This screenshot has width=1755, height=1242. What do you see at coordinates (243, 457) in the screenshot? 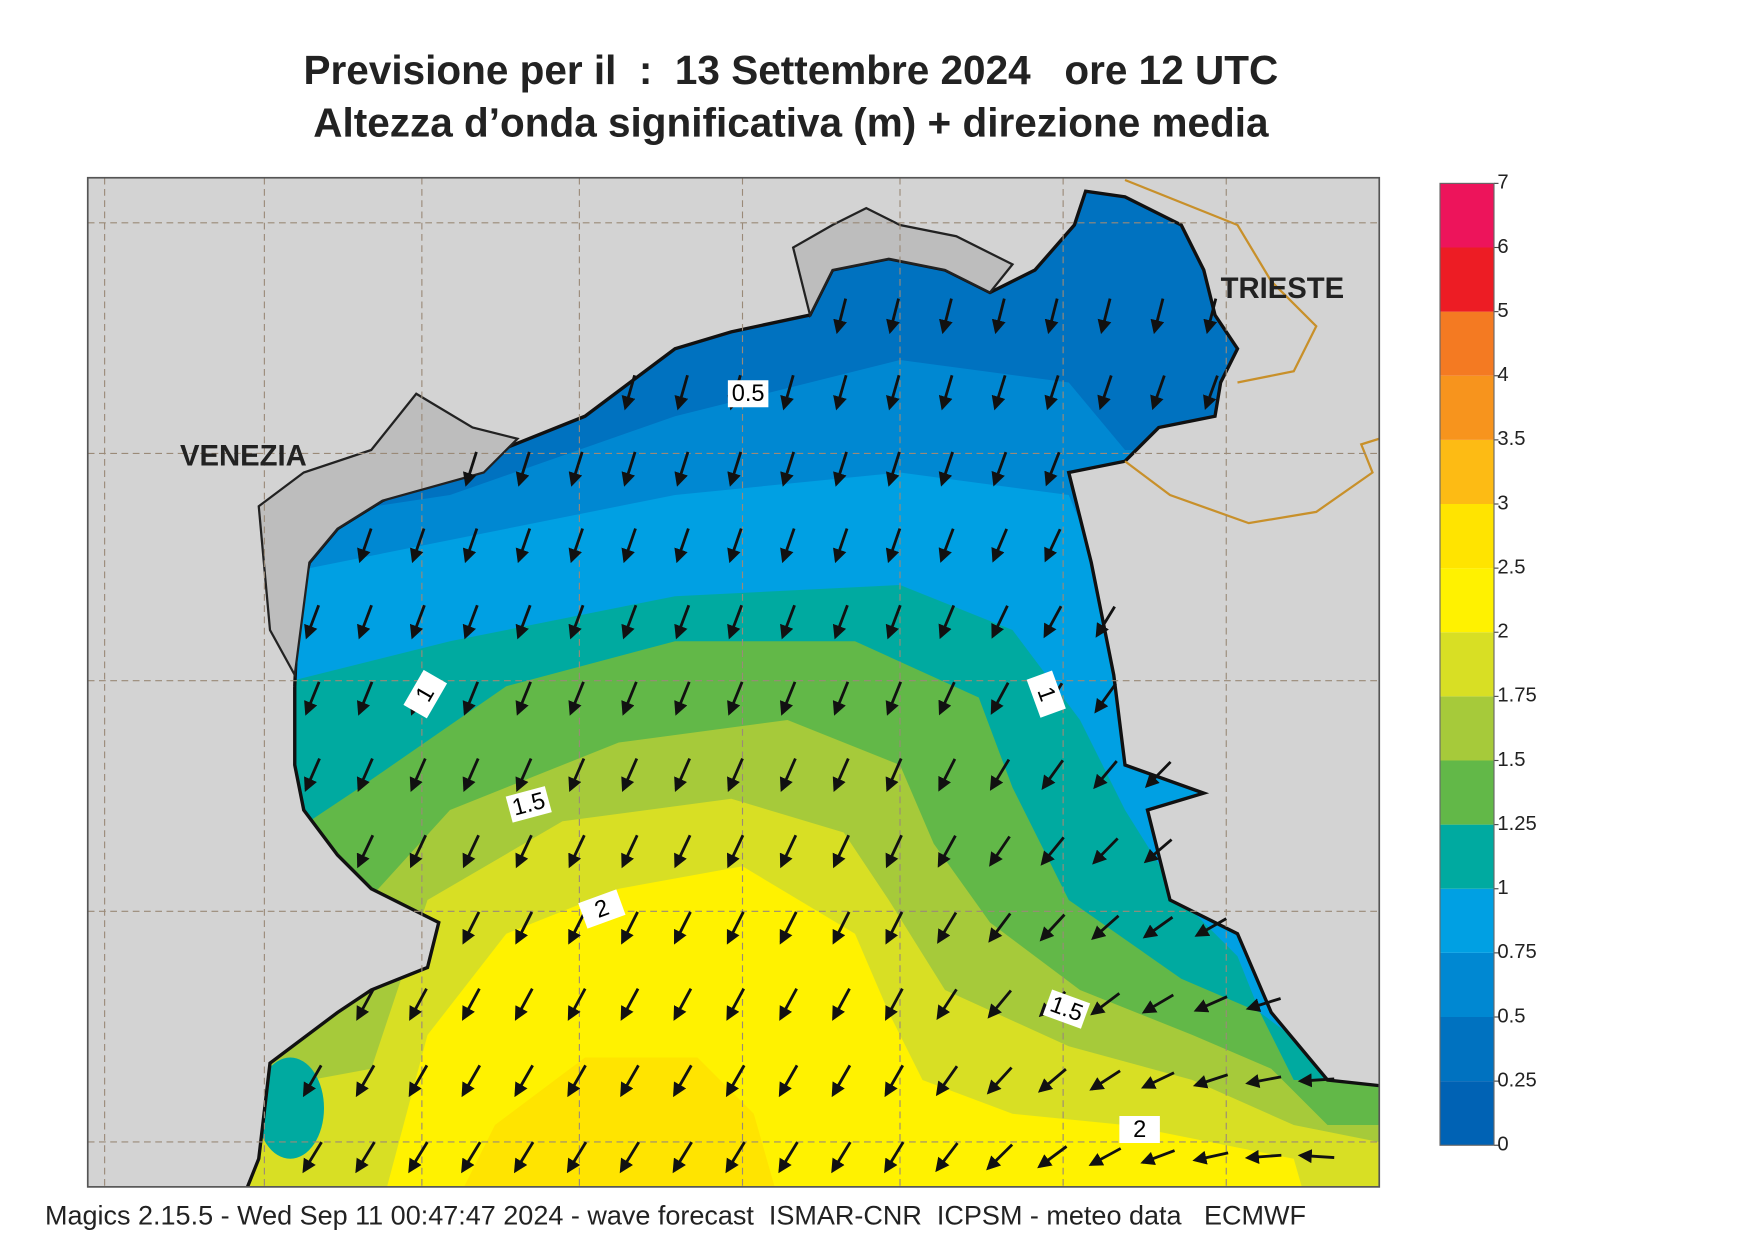
I see `place-label: VENEZIA` at bounding box center [243, 457].